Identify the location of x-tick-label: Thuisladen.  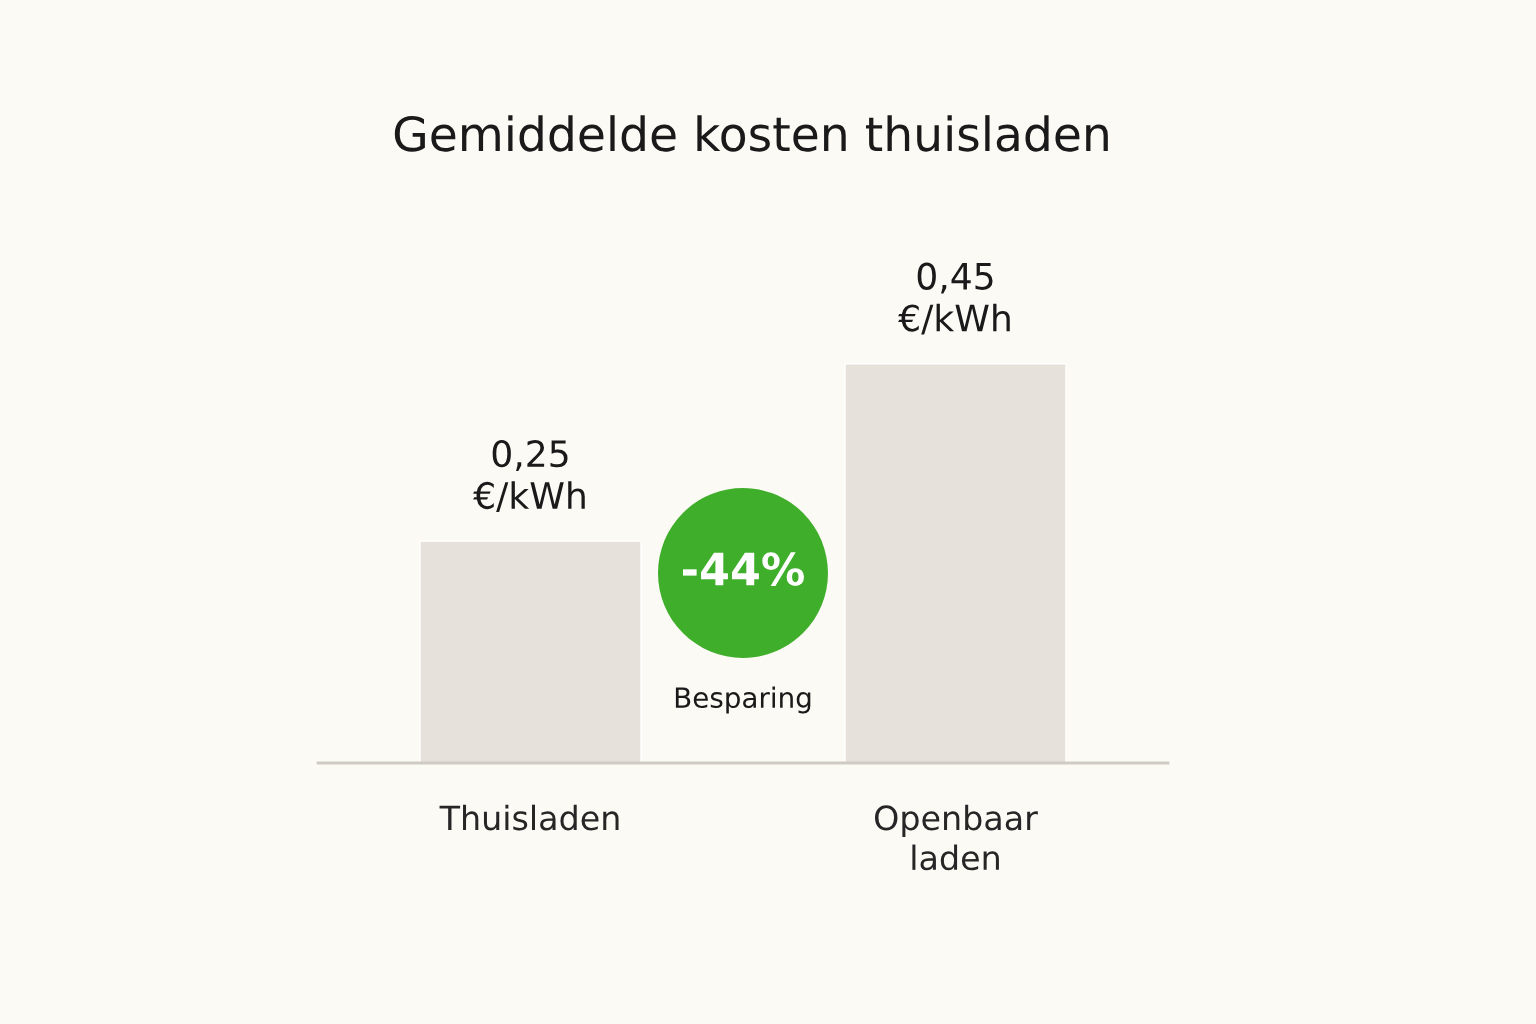
(529, 817).